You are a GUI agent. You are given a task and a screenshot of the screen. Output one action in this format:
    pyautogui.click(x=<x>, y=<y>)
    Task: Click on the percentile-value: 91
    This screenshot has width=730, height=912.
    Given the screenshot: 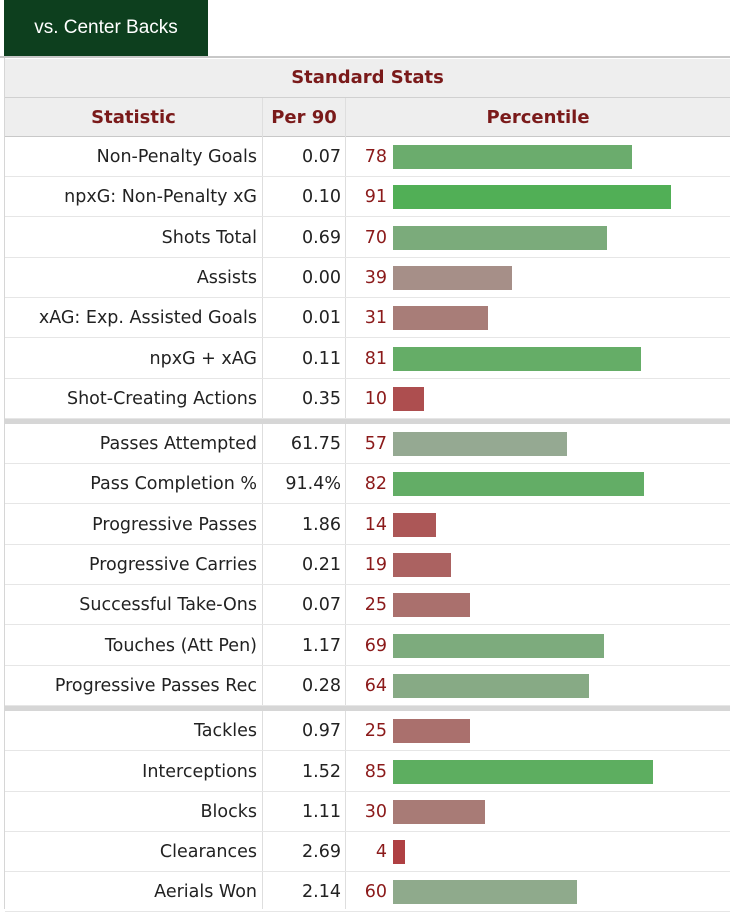 What is the action you would take?
    pyautogui.click(x=375, y=197)
    